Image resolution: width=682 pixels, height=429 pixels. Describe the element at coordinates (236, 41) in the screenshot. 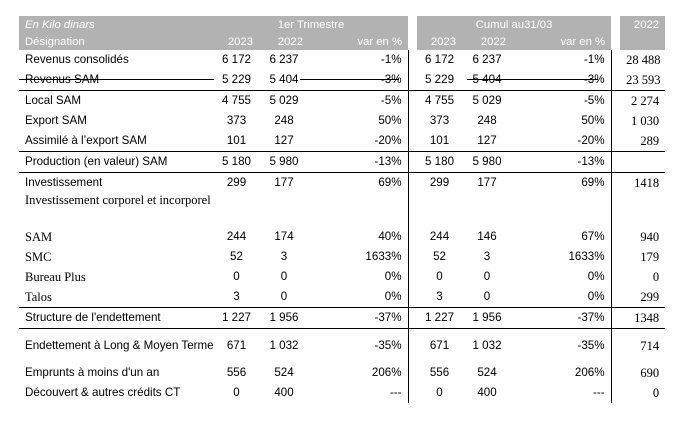

I see `col-header-2023: 2023` at that location.